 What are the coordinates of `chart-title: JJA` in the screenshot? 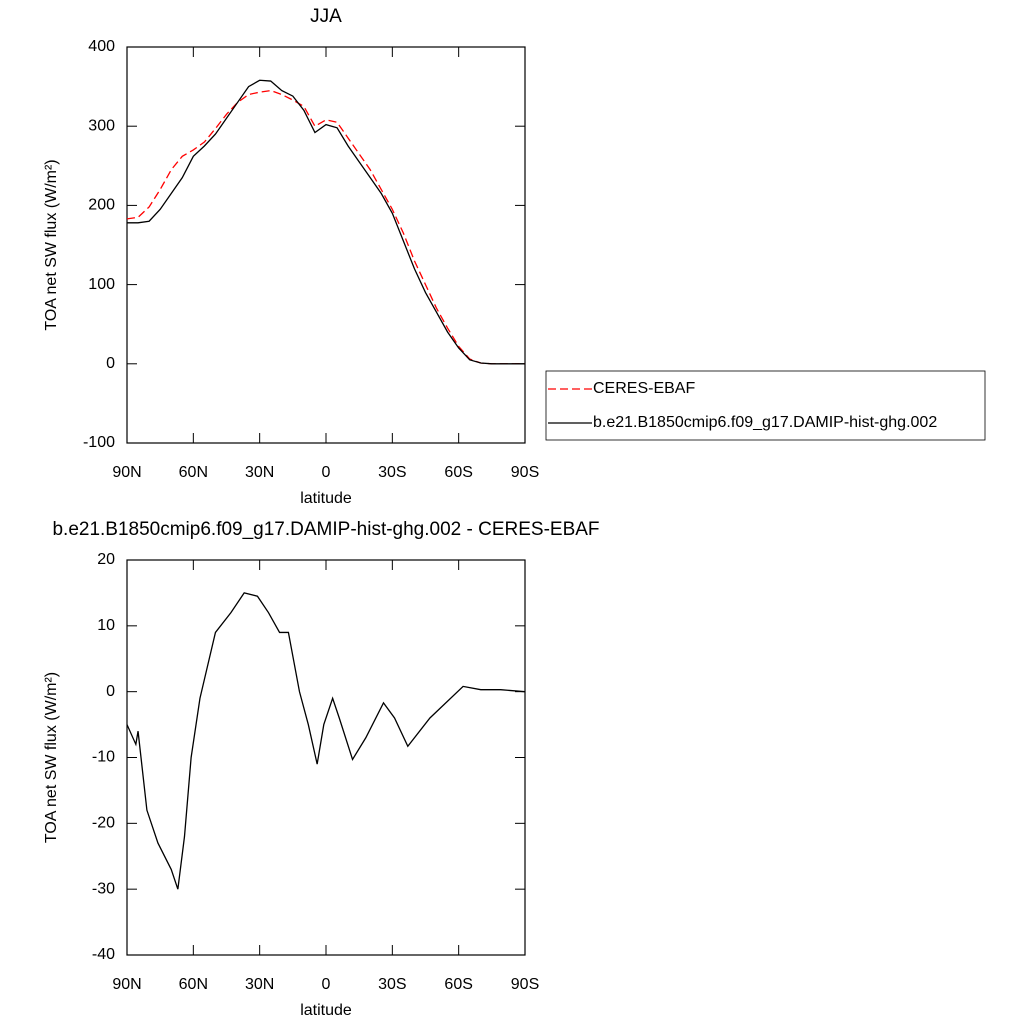 It's located at (326, 16).